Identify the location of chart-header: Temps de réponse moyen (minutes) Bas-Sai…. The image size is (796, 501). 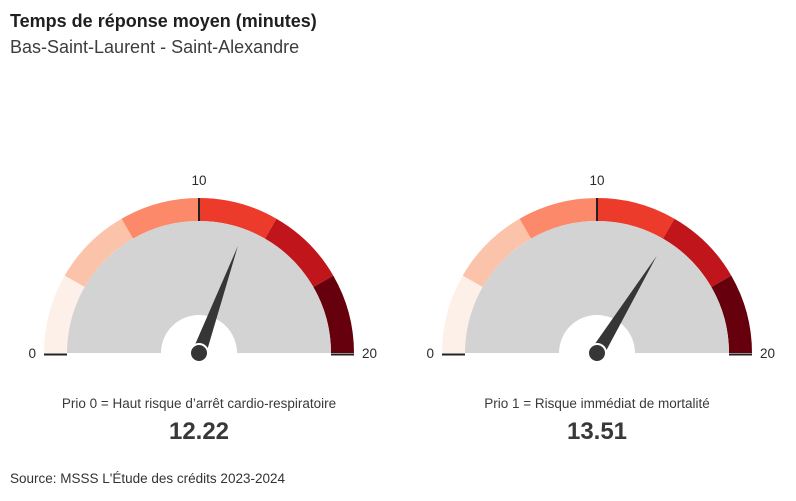
(163, 34).